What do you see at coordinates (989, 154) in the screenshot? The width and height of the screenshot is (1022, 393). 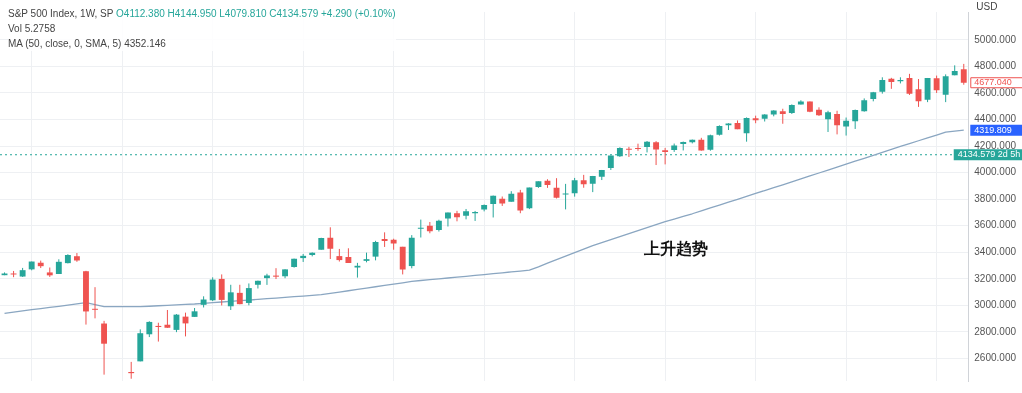 I see `ref-line-label: 4134.579 2d 5h` at bounding box center [989, 154].